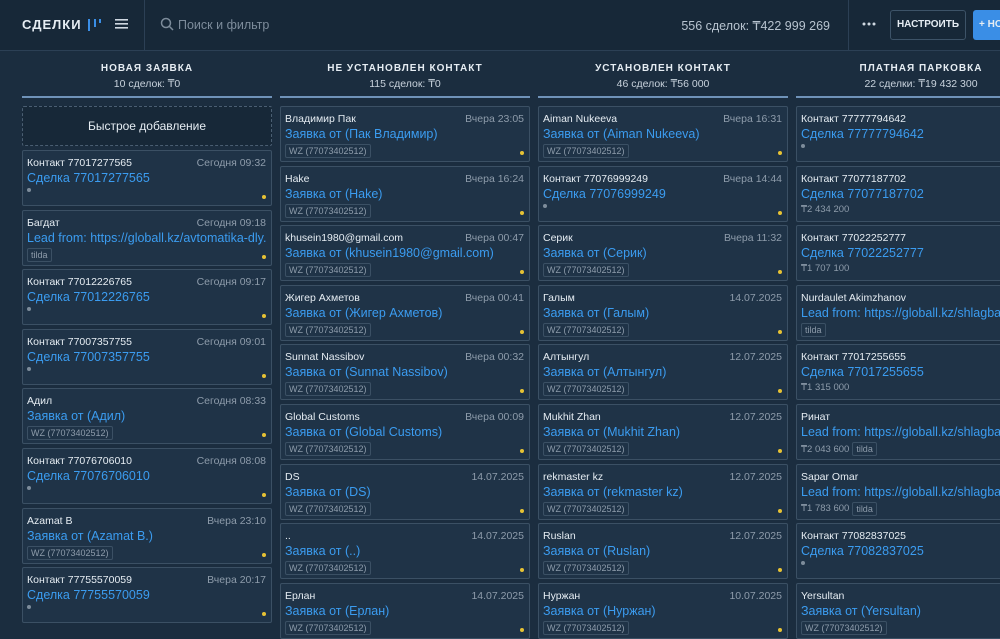 Image resolution: width=1000 pixels, height=639 pixels. Describe the element at coordinates (862, 134) in the screenshot. I see `deal-link: Сделка 77777794642` at that location.